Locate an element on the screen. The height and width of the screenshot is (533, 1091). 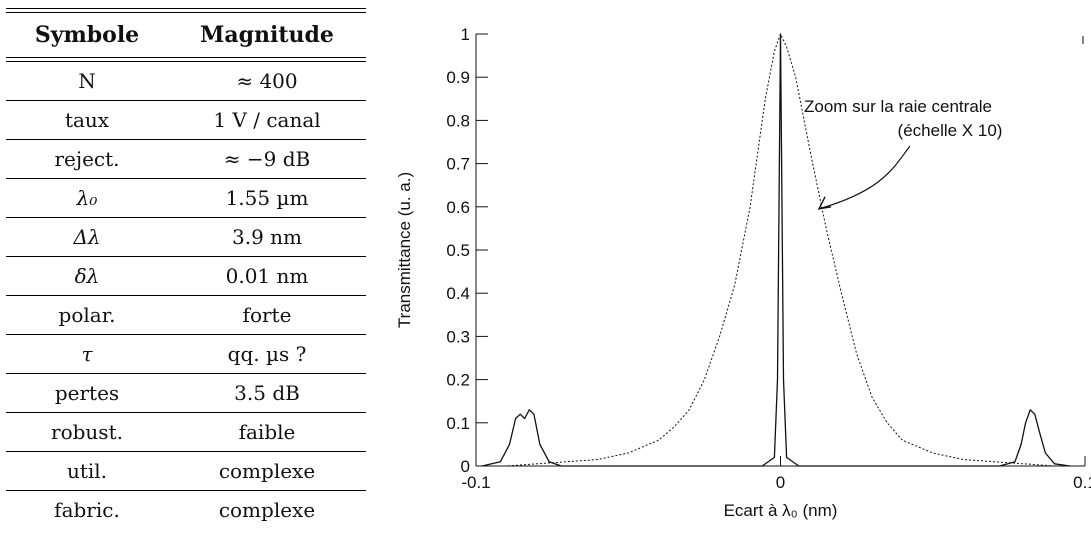
y-tick-label: 1 is located at coordinates (465, 34).